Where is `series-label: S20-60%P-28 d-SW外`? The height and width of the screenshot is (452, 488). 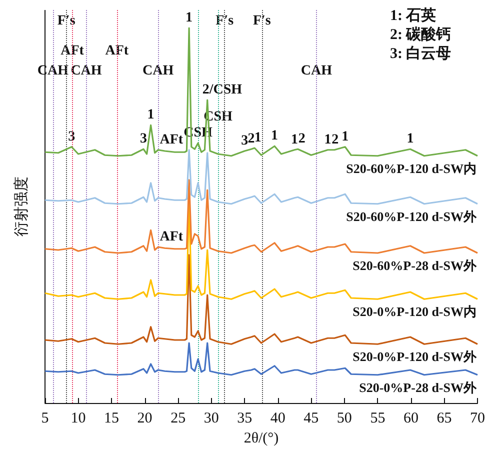
series-label: S20-60%P-28 d-SW外 is located at coordinates (415, 265).